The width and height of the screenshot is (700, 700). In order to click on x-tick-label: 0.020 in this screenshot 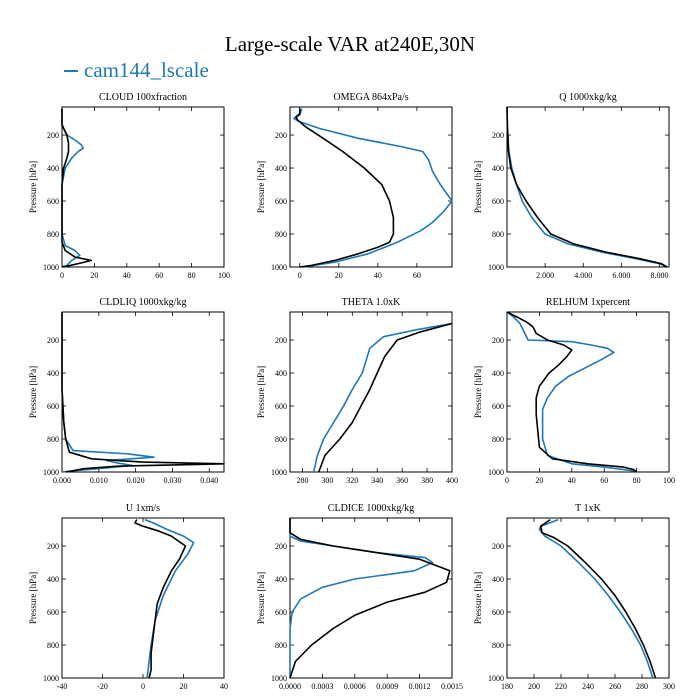, I will do `click(136, 480)`.